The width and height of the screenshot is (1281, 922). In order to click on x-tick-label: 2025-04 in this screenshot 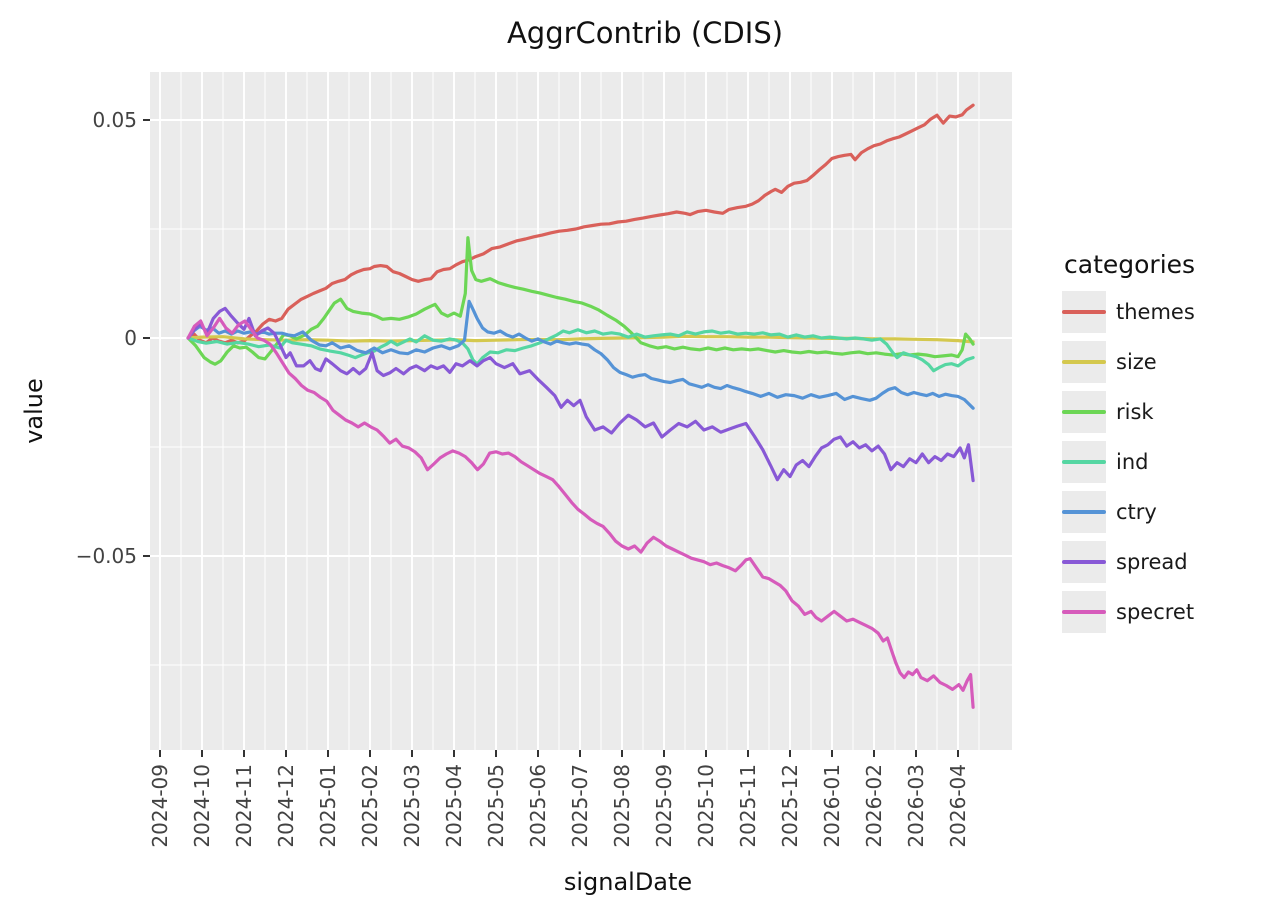, I will do `click(454, 806)`.